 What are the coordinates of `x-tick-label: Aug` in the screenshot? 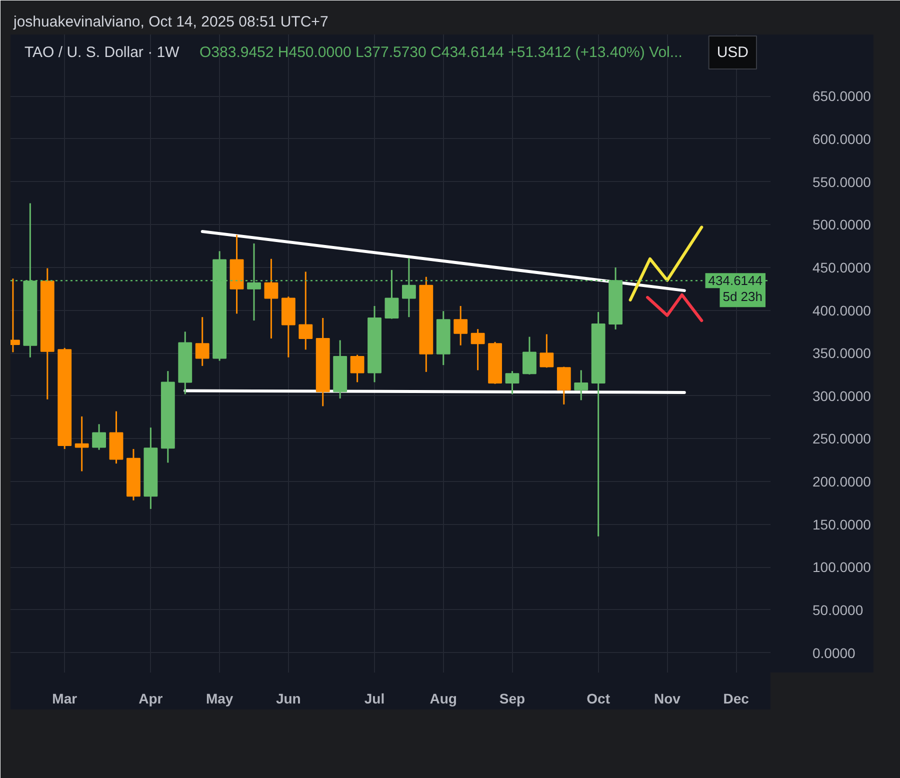 It's located at (443, 698).